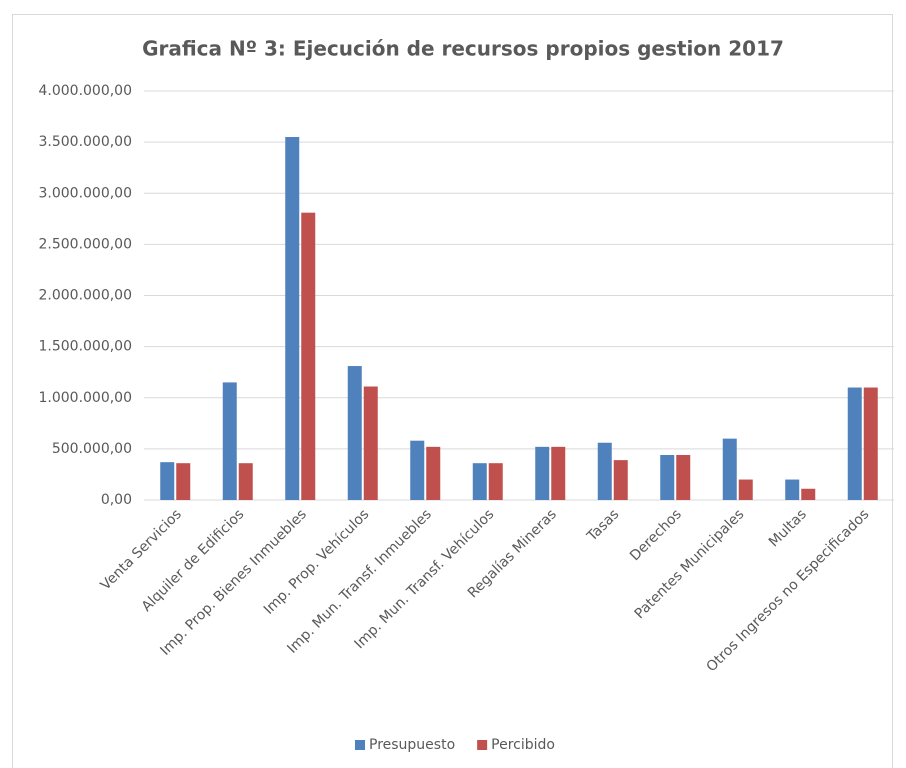 The image size is (906, 768). I want to click on y-tick-label: 3.000.000,00, so click(85, 193).